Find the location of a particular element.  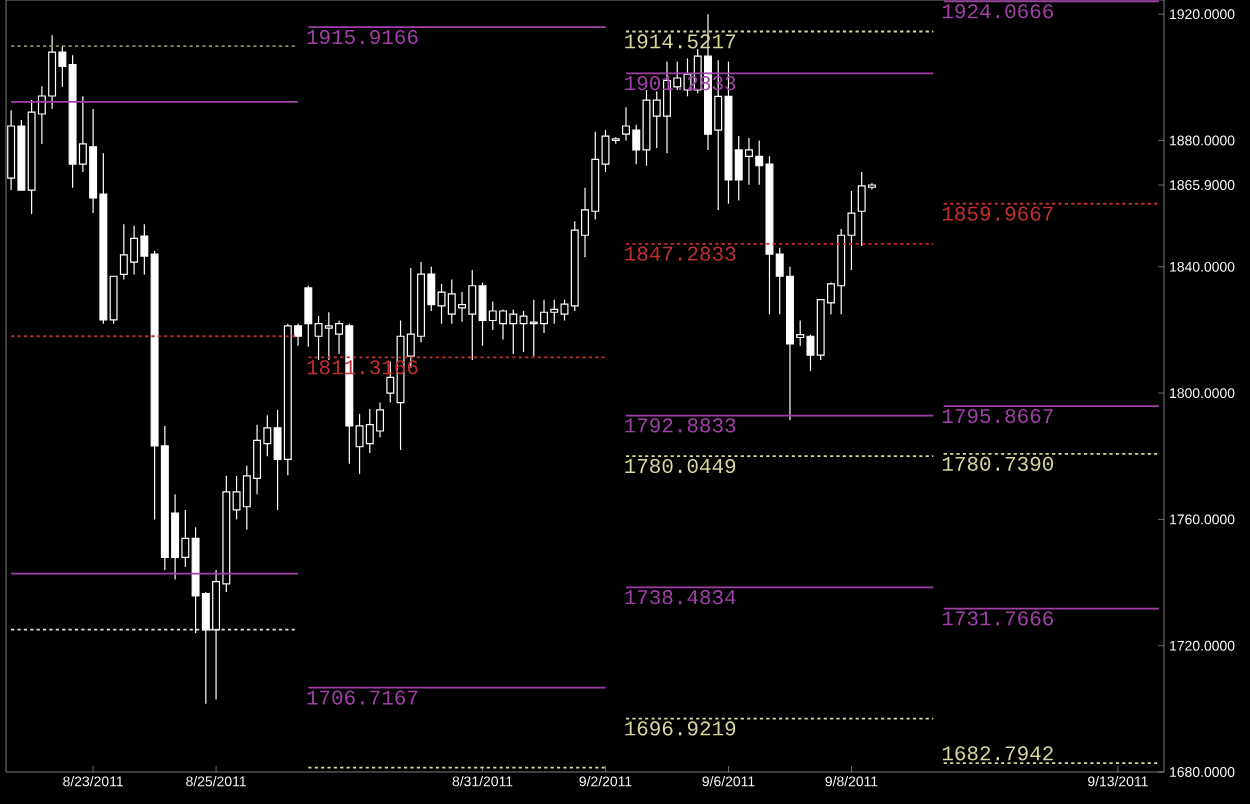

series-label: 1859.9667 is located at coordinates (997, 213).